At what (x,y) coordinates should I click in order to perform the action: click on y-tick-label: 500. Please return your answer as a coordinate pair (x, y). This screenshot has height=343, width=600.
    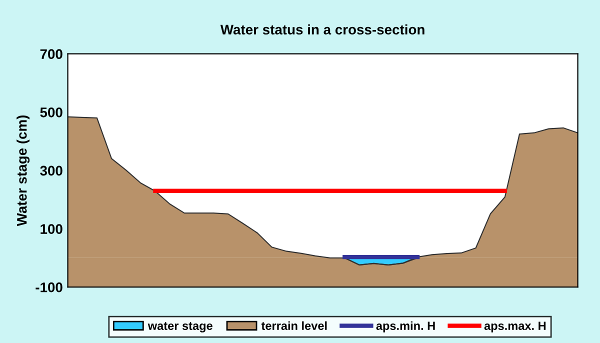
    Looking at the image, I should click on (51, 112).